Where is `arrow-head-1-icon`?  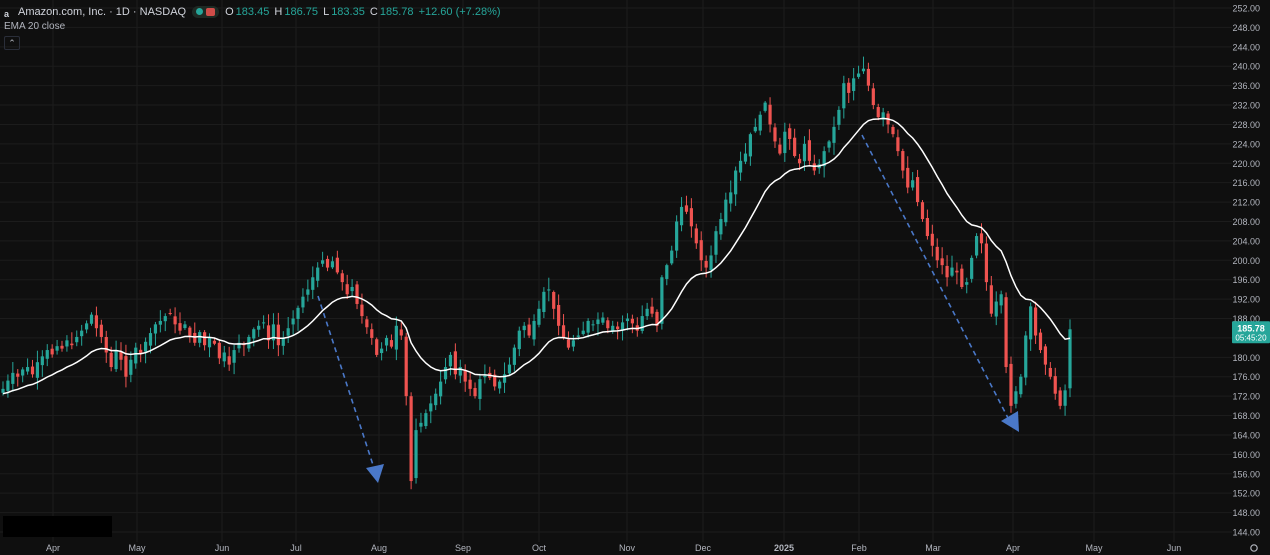
arrow-head-1-icon is located at coordinates (375, 473).